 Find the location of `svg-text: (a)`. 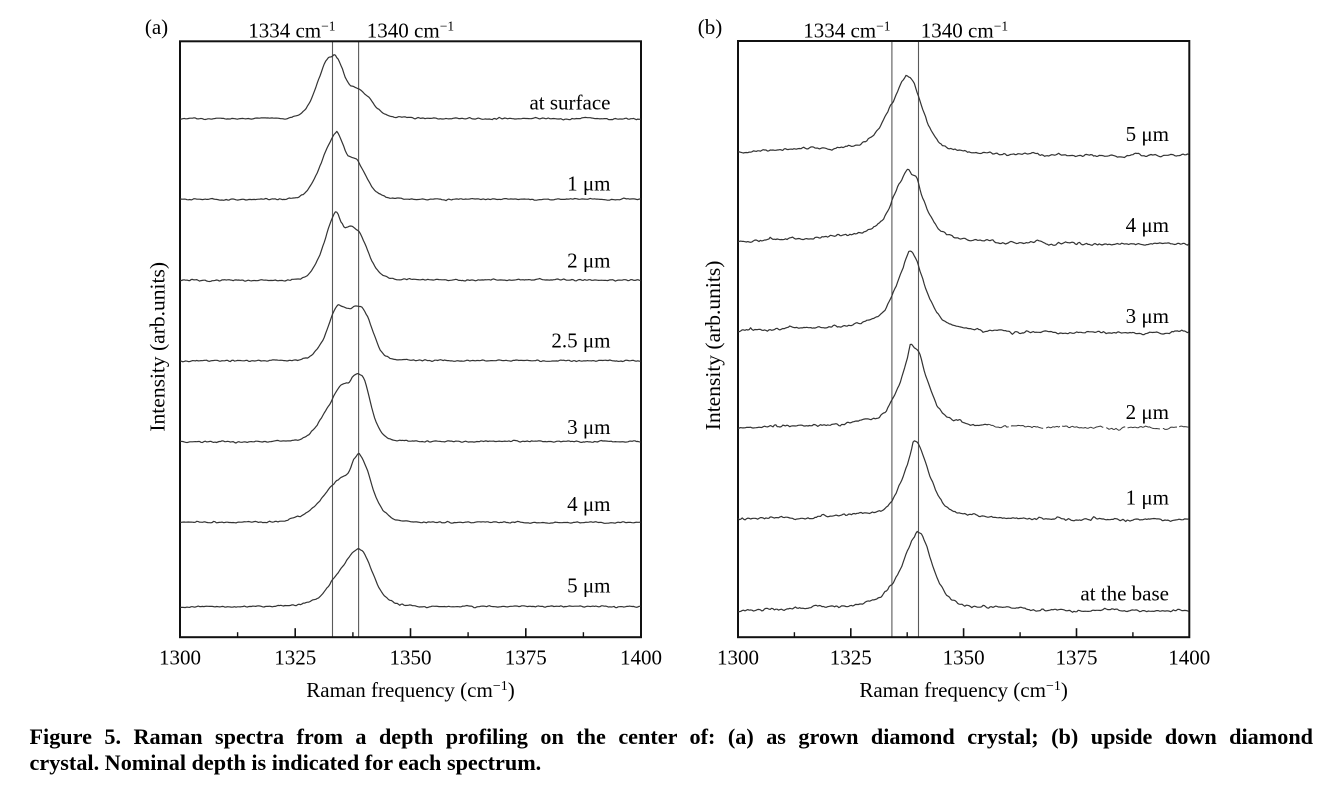

svg-text: (a) is located at coordinates (156, 27).